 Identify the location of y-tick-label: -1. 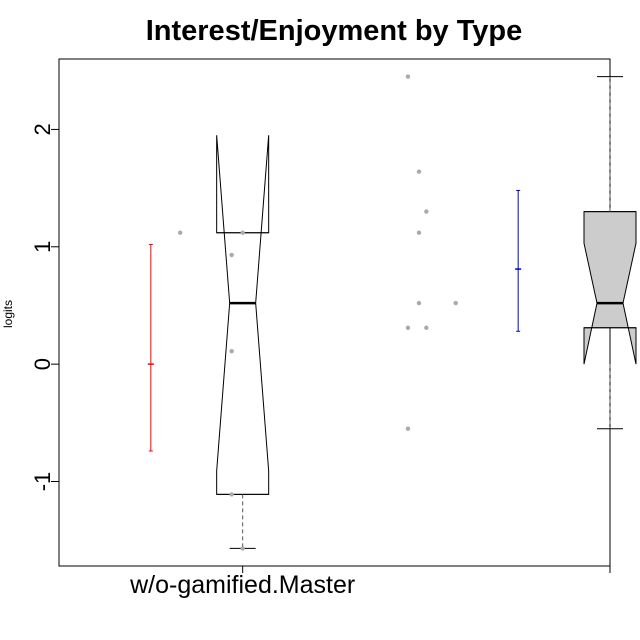
(42, 482).